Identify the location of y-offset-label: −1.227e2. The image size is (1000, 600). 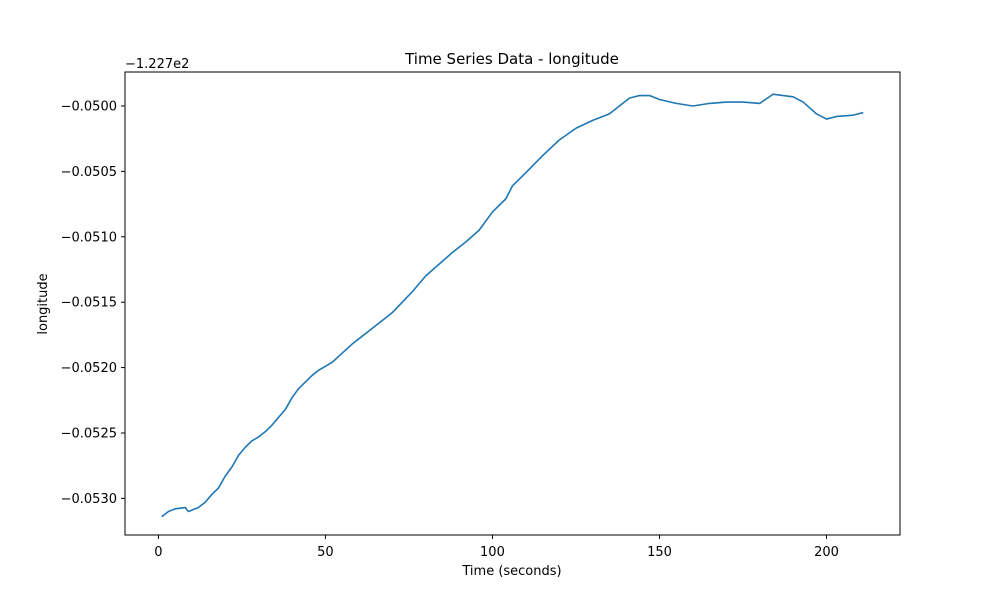
(157, 64).